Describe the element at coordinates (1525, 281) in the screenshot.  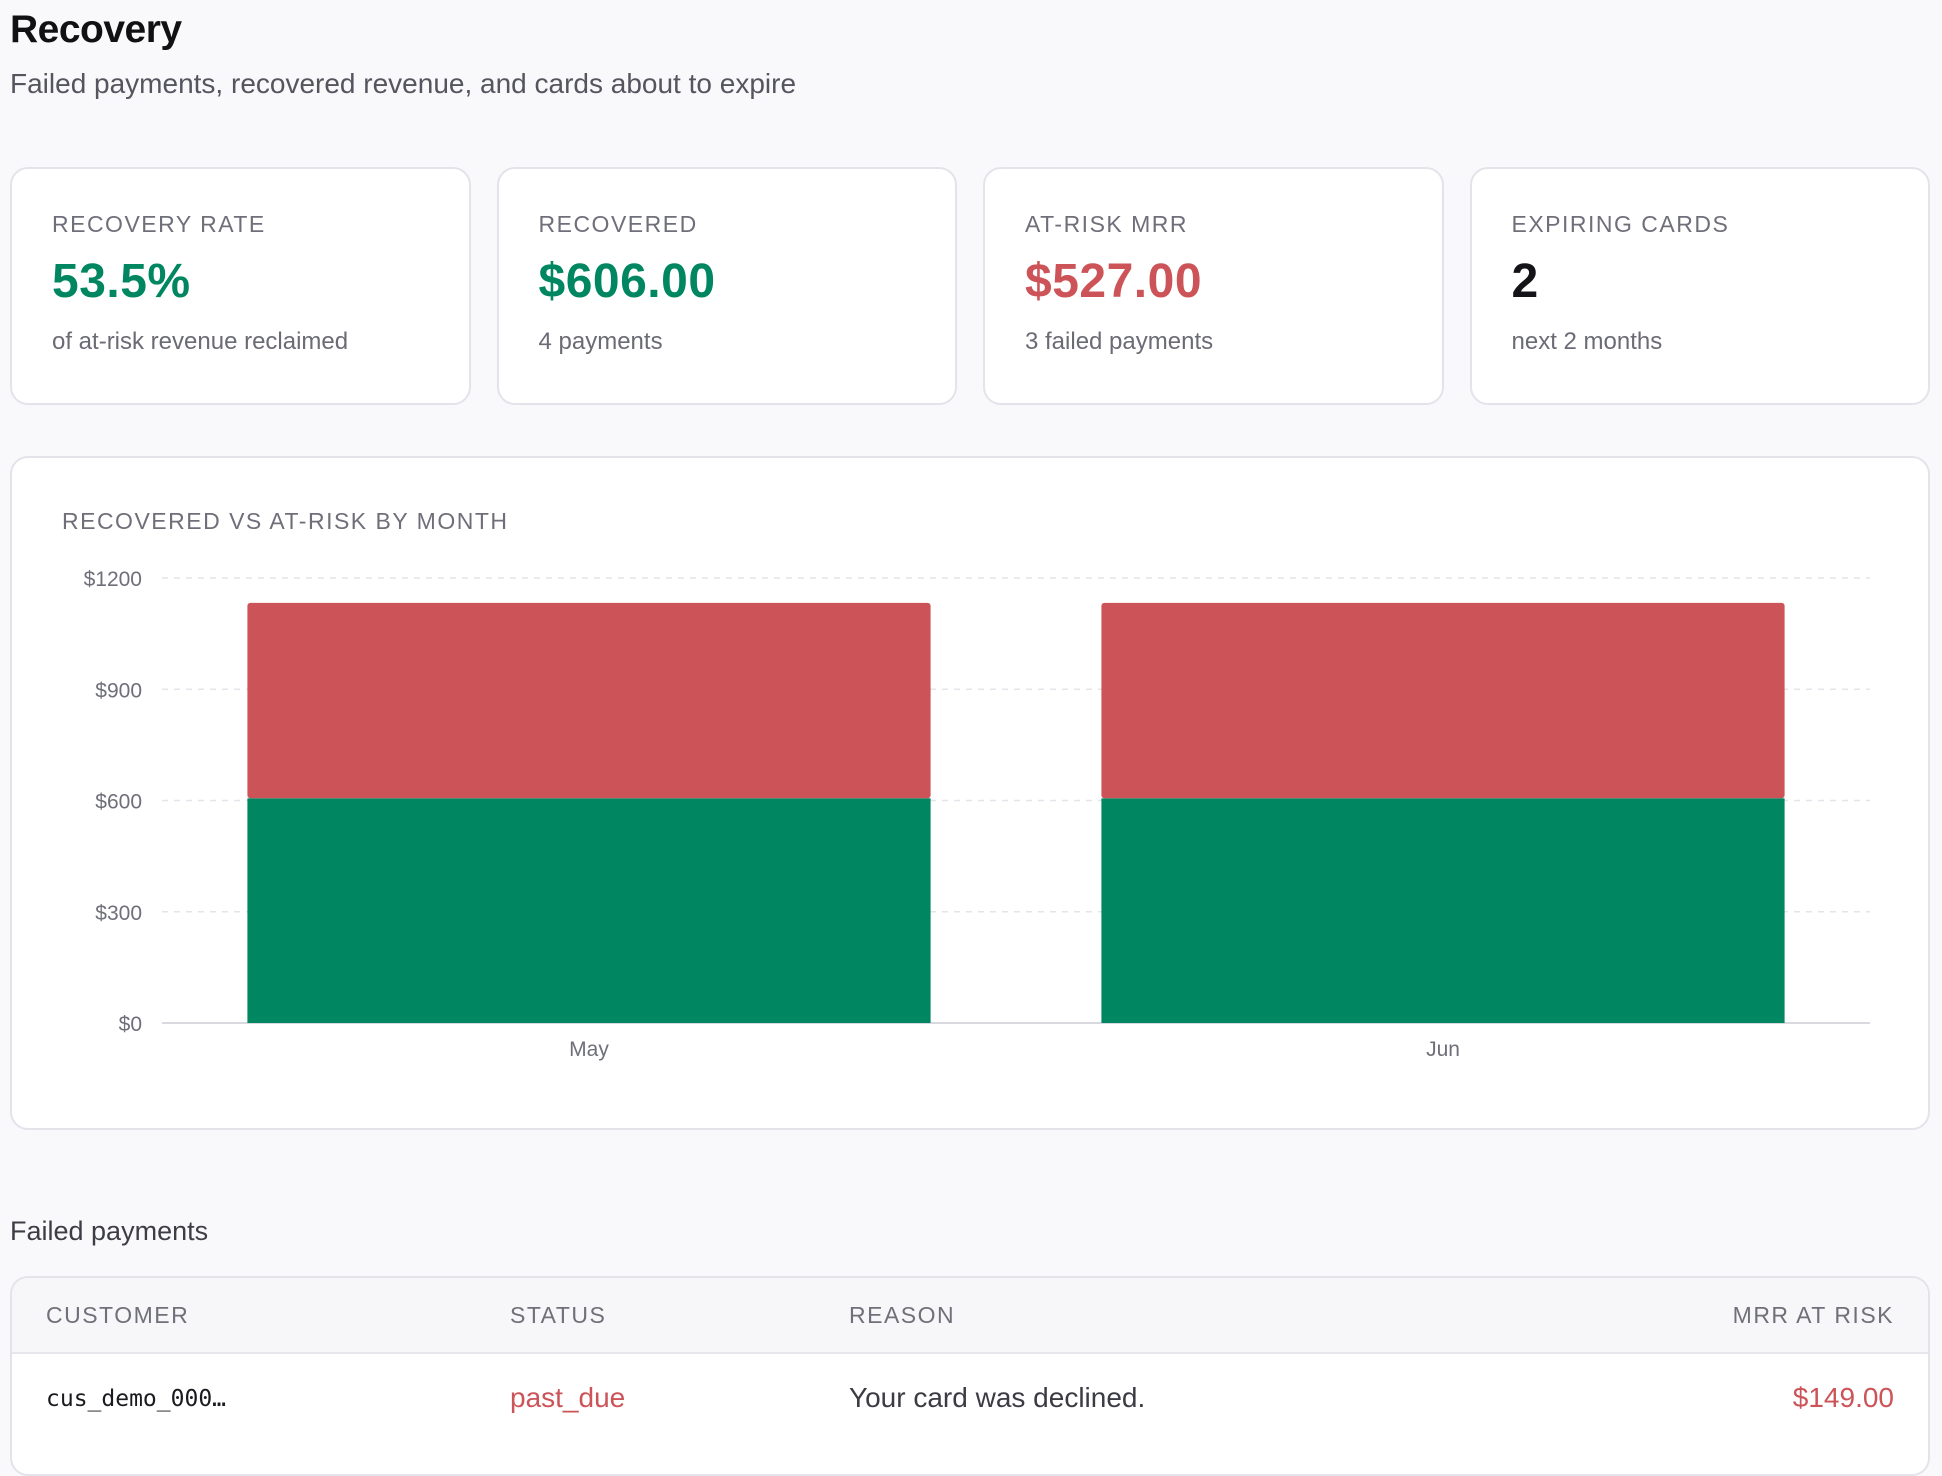
I see `kpi-value: 2` at that location.